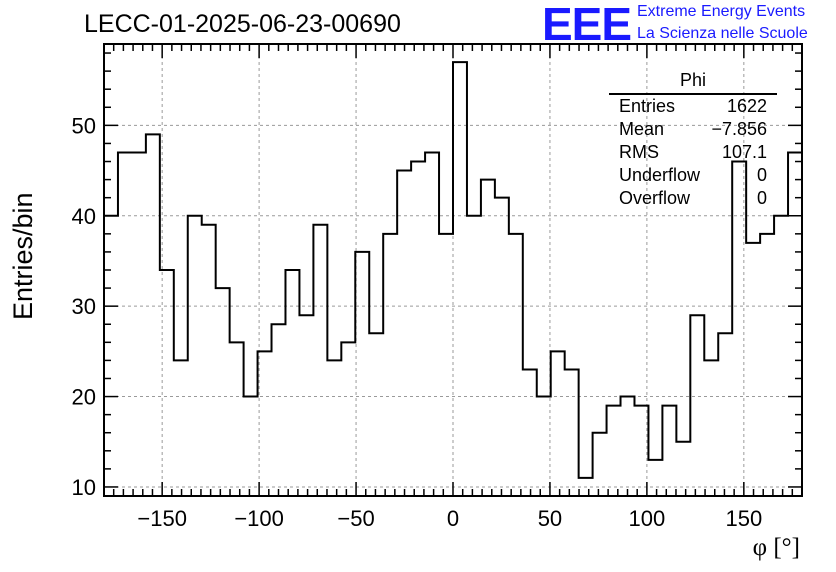 Image resolution: width=836 pixels, height=572 pixels. Describe the element at coordinates (639, 152) in the screenshot. I see `stats-label: RMS` at that location.